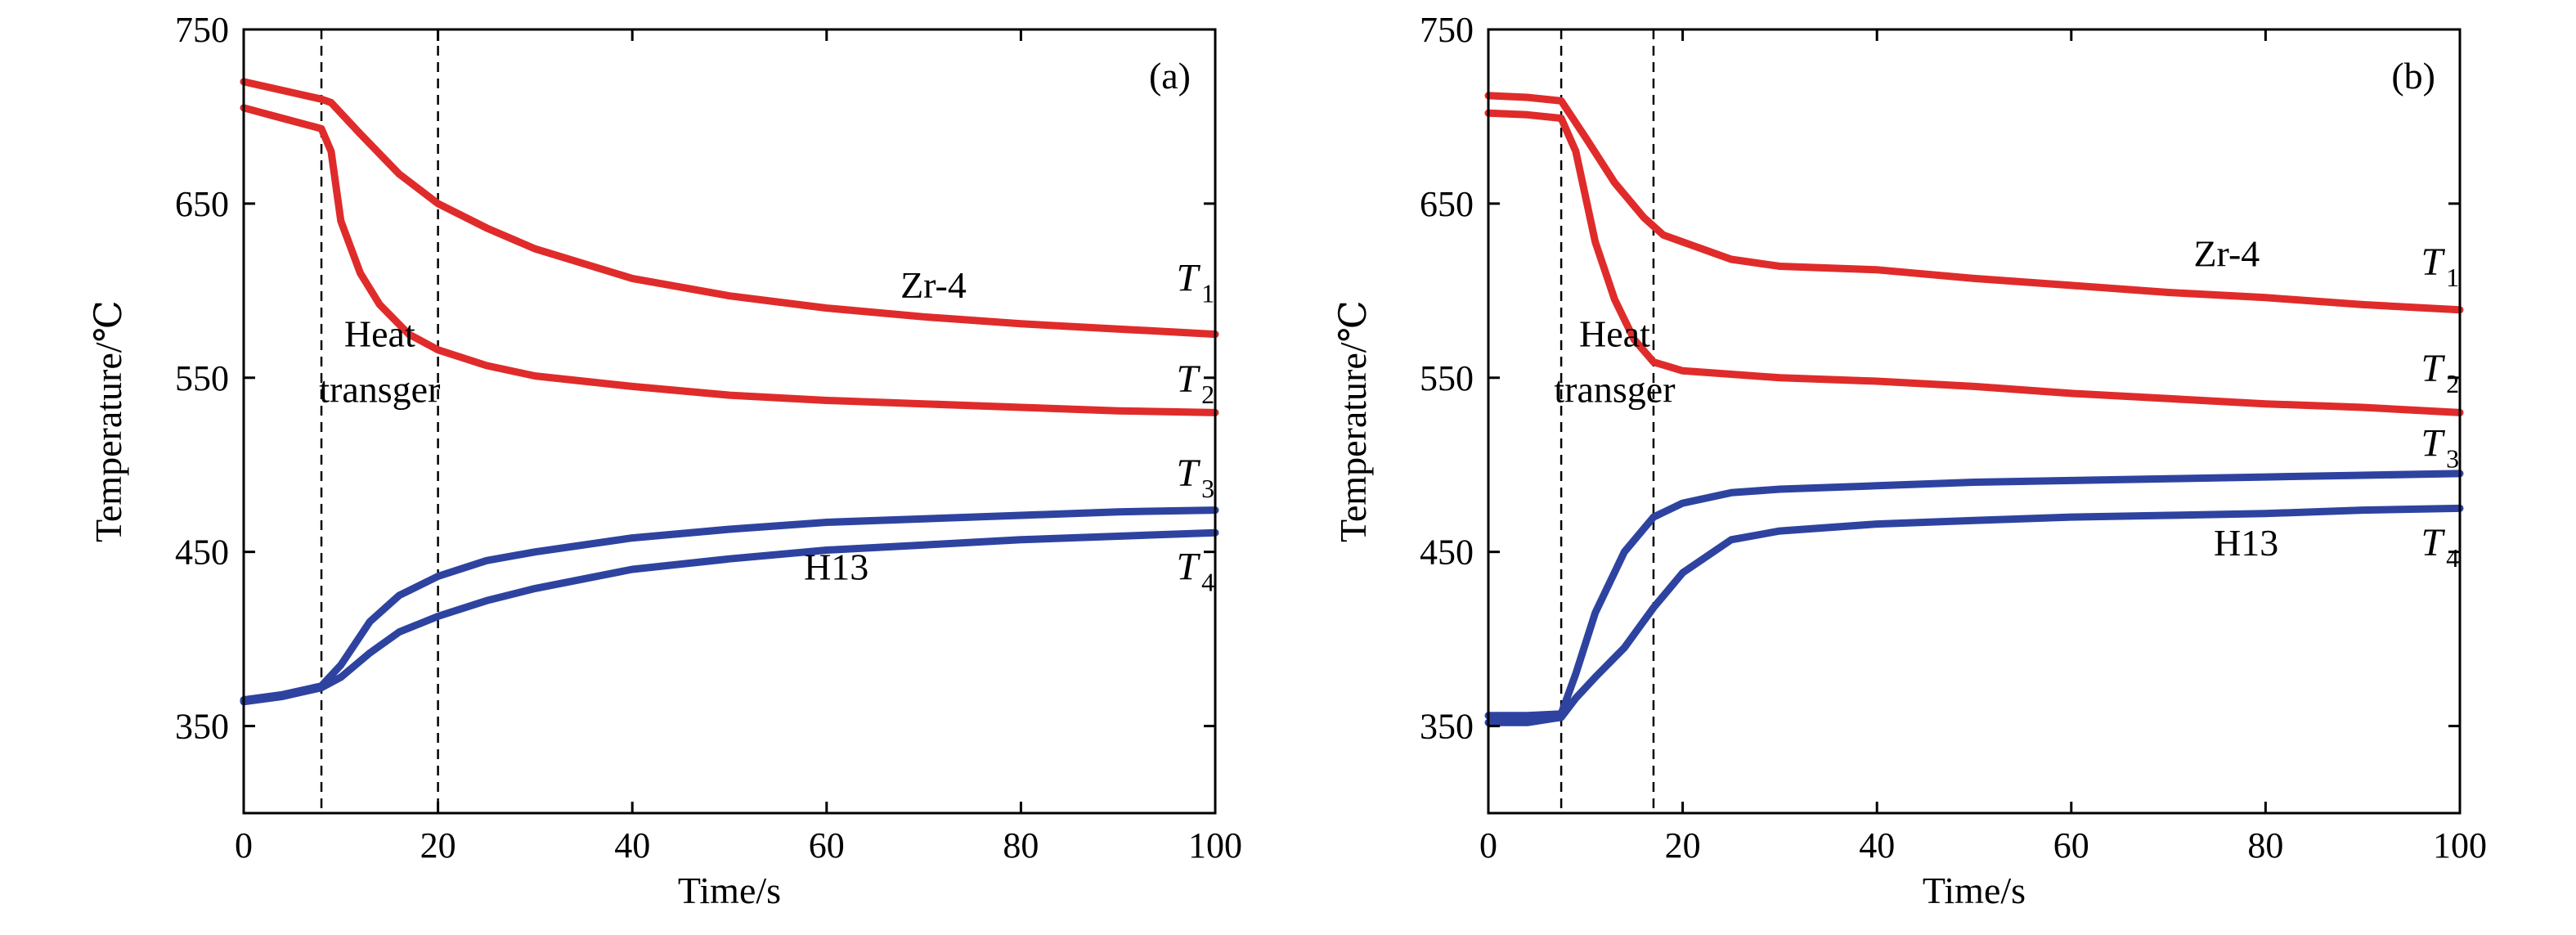 This screenshot has height=935, width=2576. What do you see at coordinates (1170, 76) in the screenshot?
I see `panel-label: (a)` at bounding box center [1170, 76].